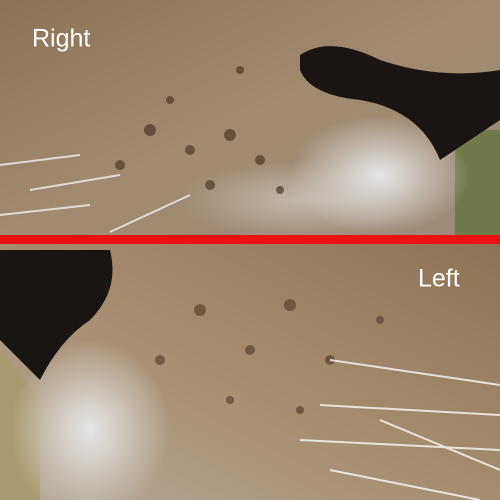 The image size is (500, 500). Describe the element at coordinates (61, 39) in the screenshot. I see `top-label: Right` at that location.